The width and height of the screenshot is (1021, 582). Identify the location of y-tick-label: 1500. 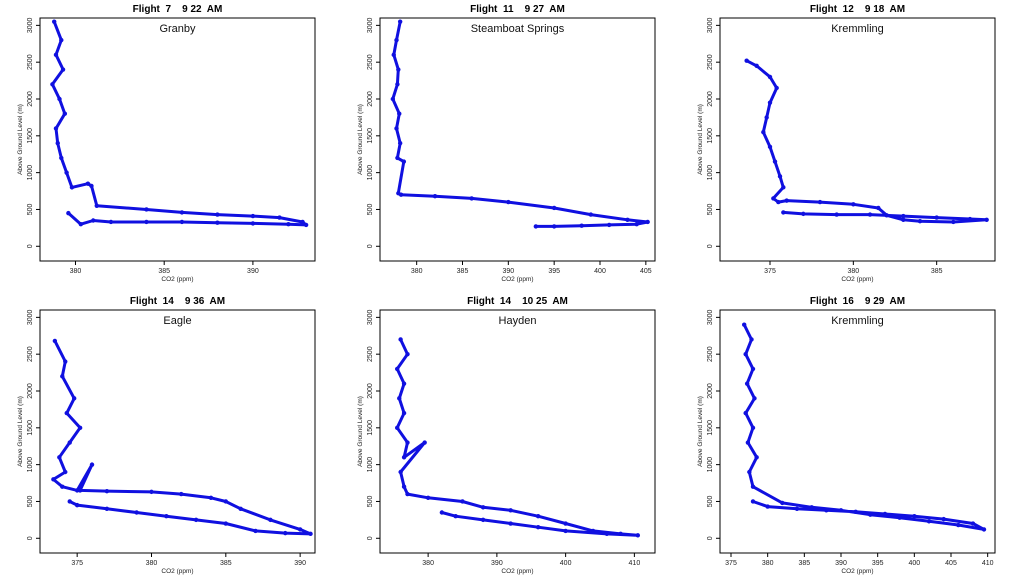
(710, 136).